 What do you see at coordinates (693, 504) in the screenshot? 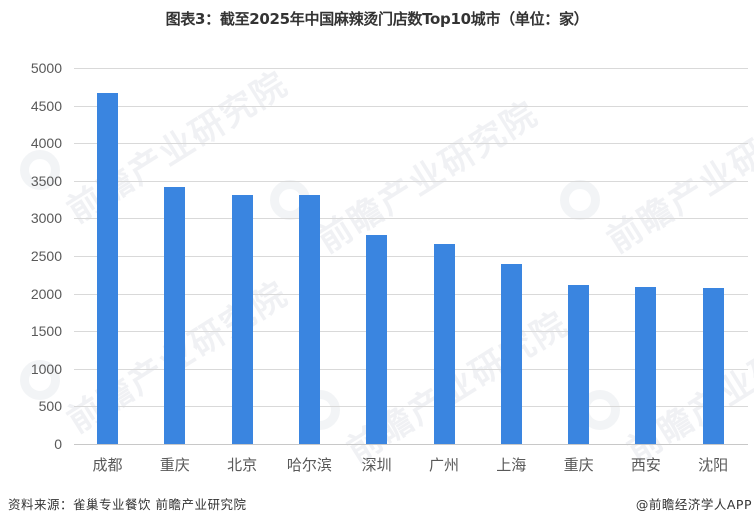
I see `credit-note: @前瞻经济学人APP` at bounding box center [693, 504].